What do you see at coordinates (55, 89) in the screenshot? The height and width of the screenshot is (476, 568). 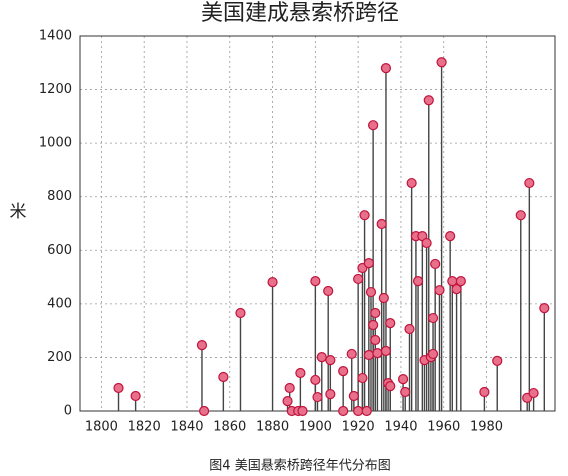 I see `y-tick-label: 1200` at bounding box center [55, 89].